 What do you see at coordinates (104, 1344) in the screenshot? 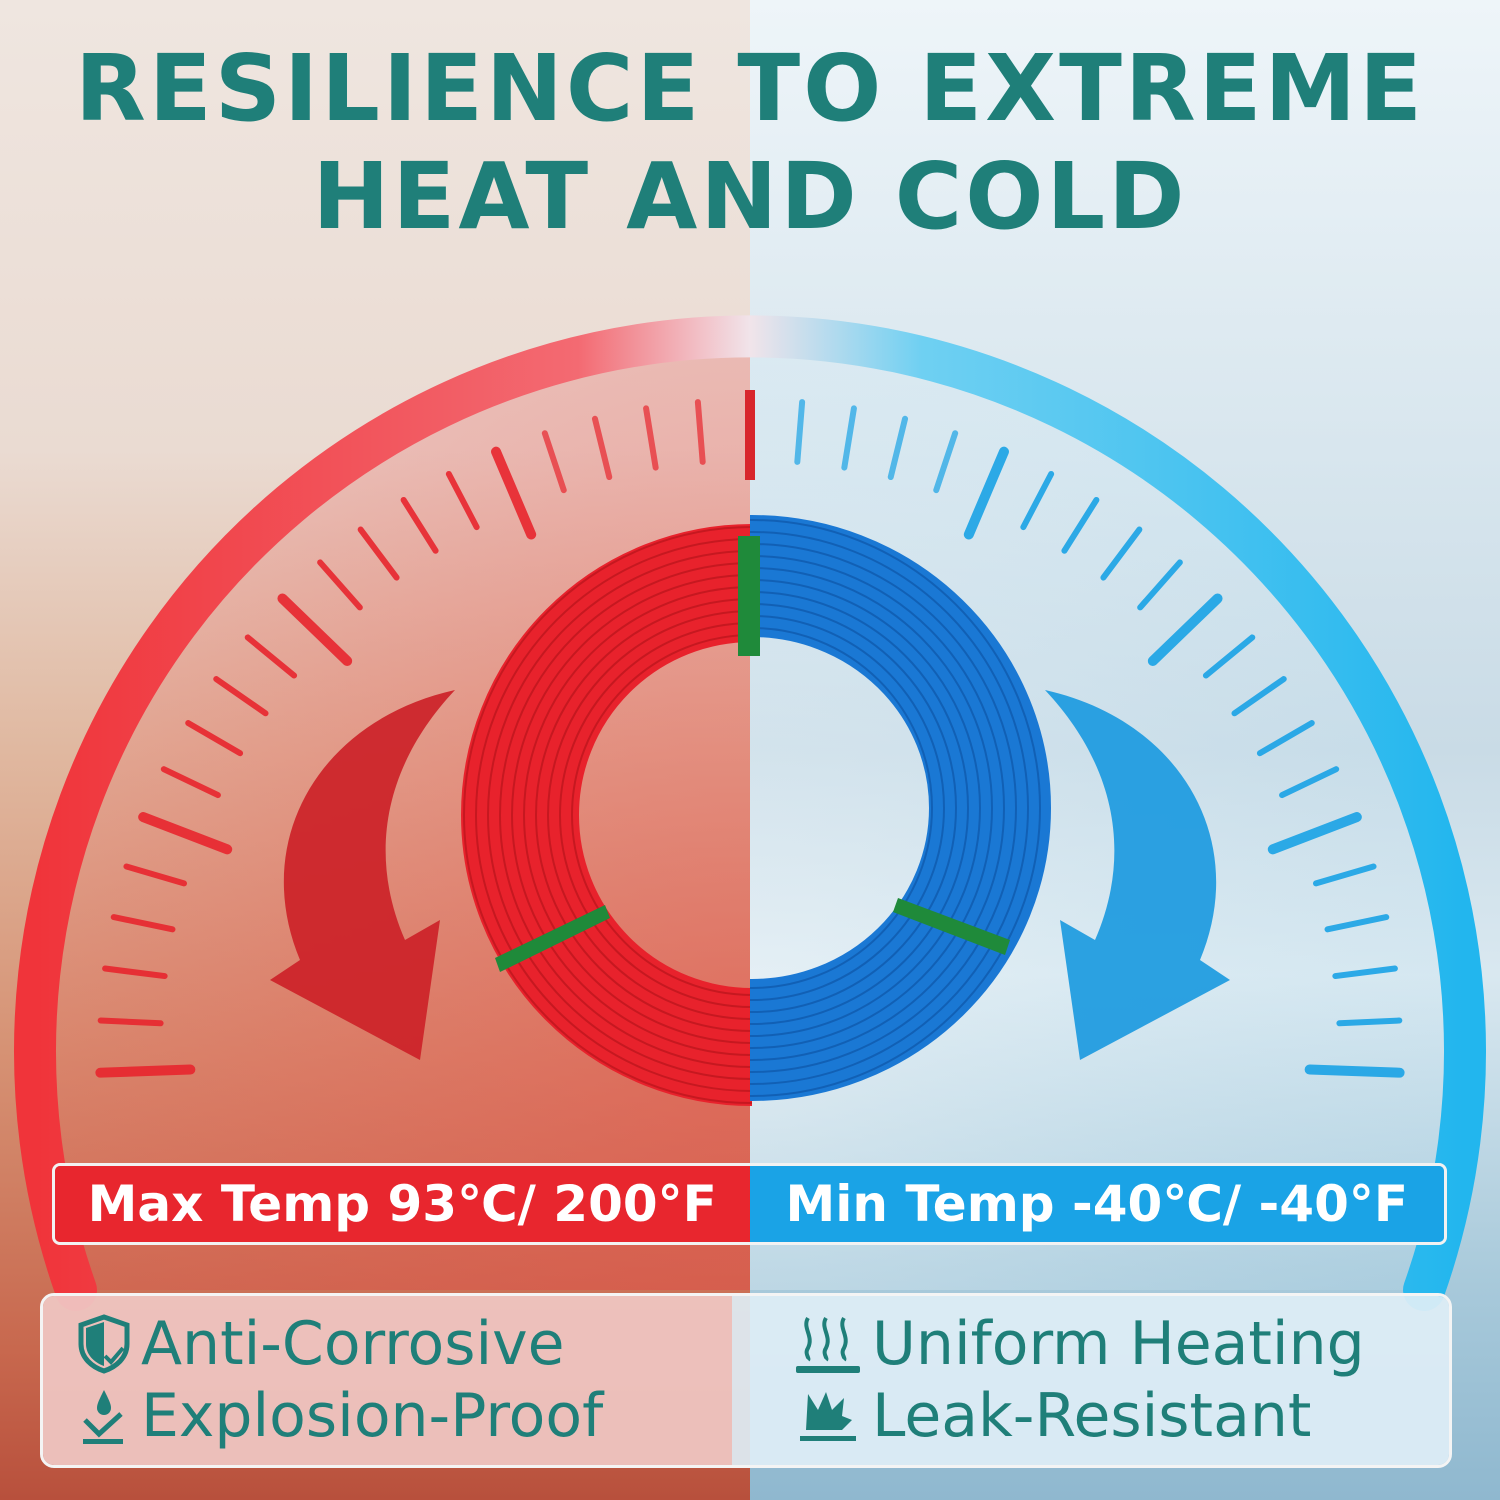
I see `shield-check-icon` at bounding box center [104, 1344].